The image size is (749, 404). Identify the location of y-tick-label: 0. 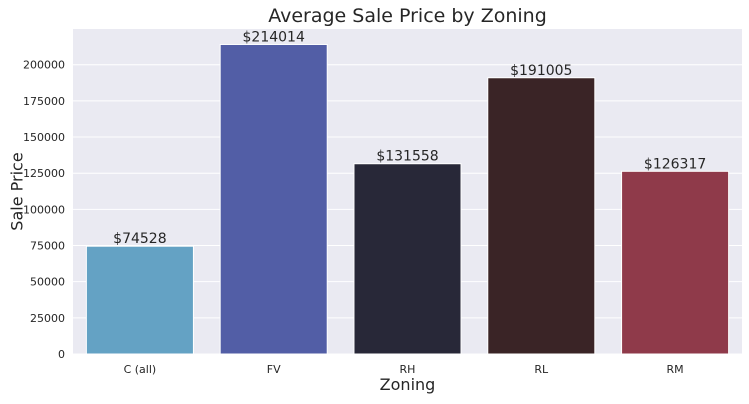
(61, 354).